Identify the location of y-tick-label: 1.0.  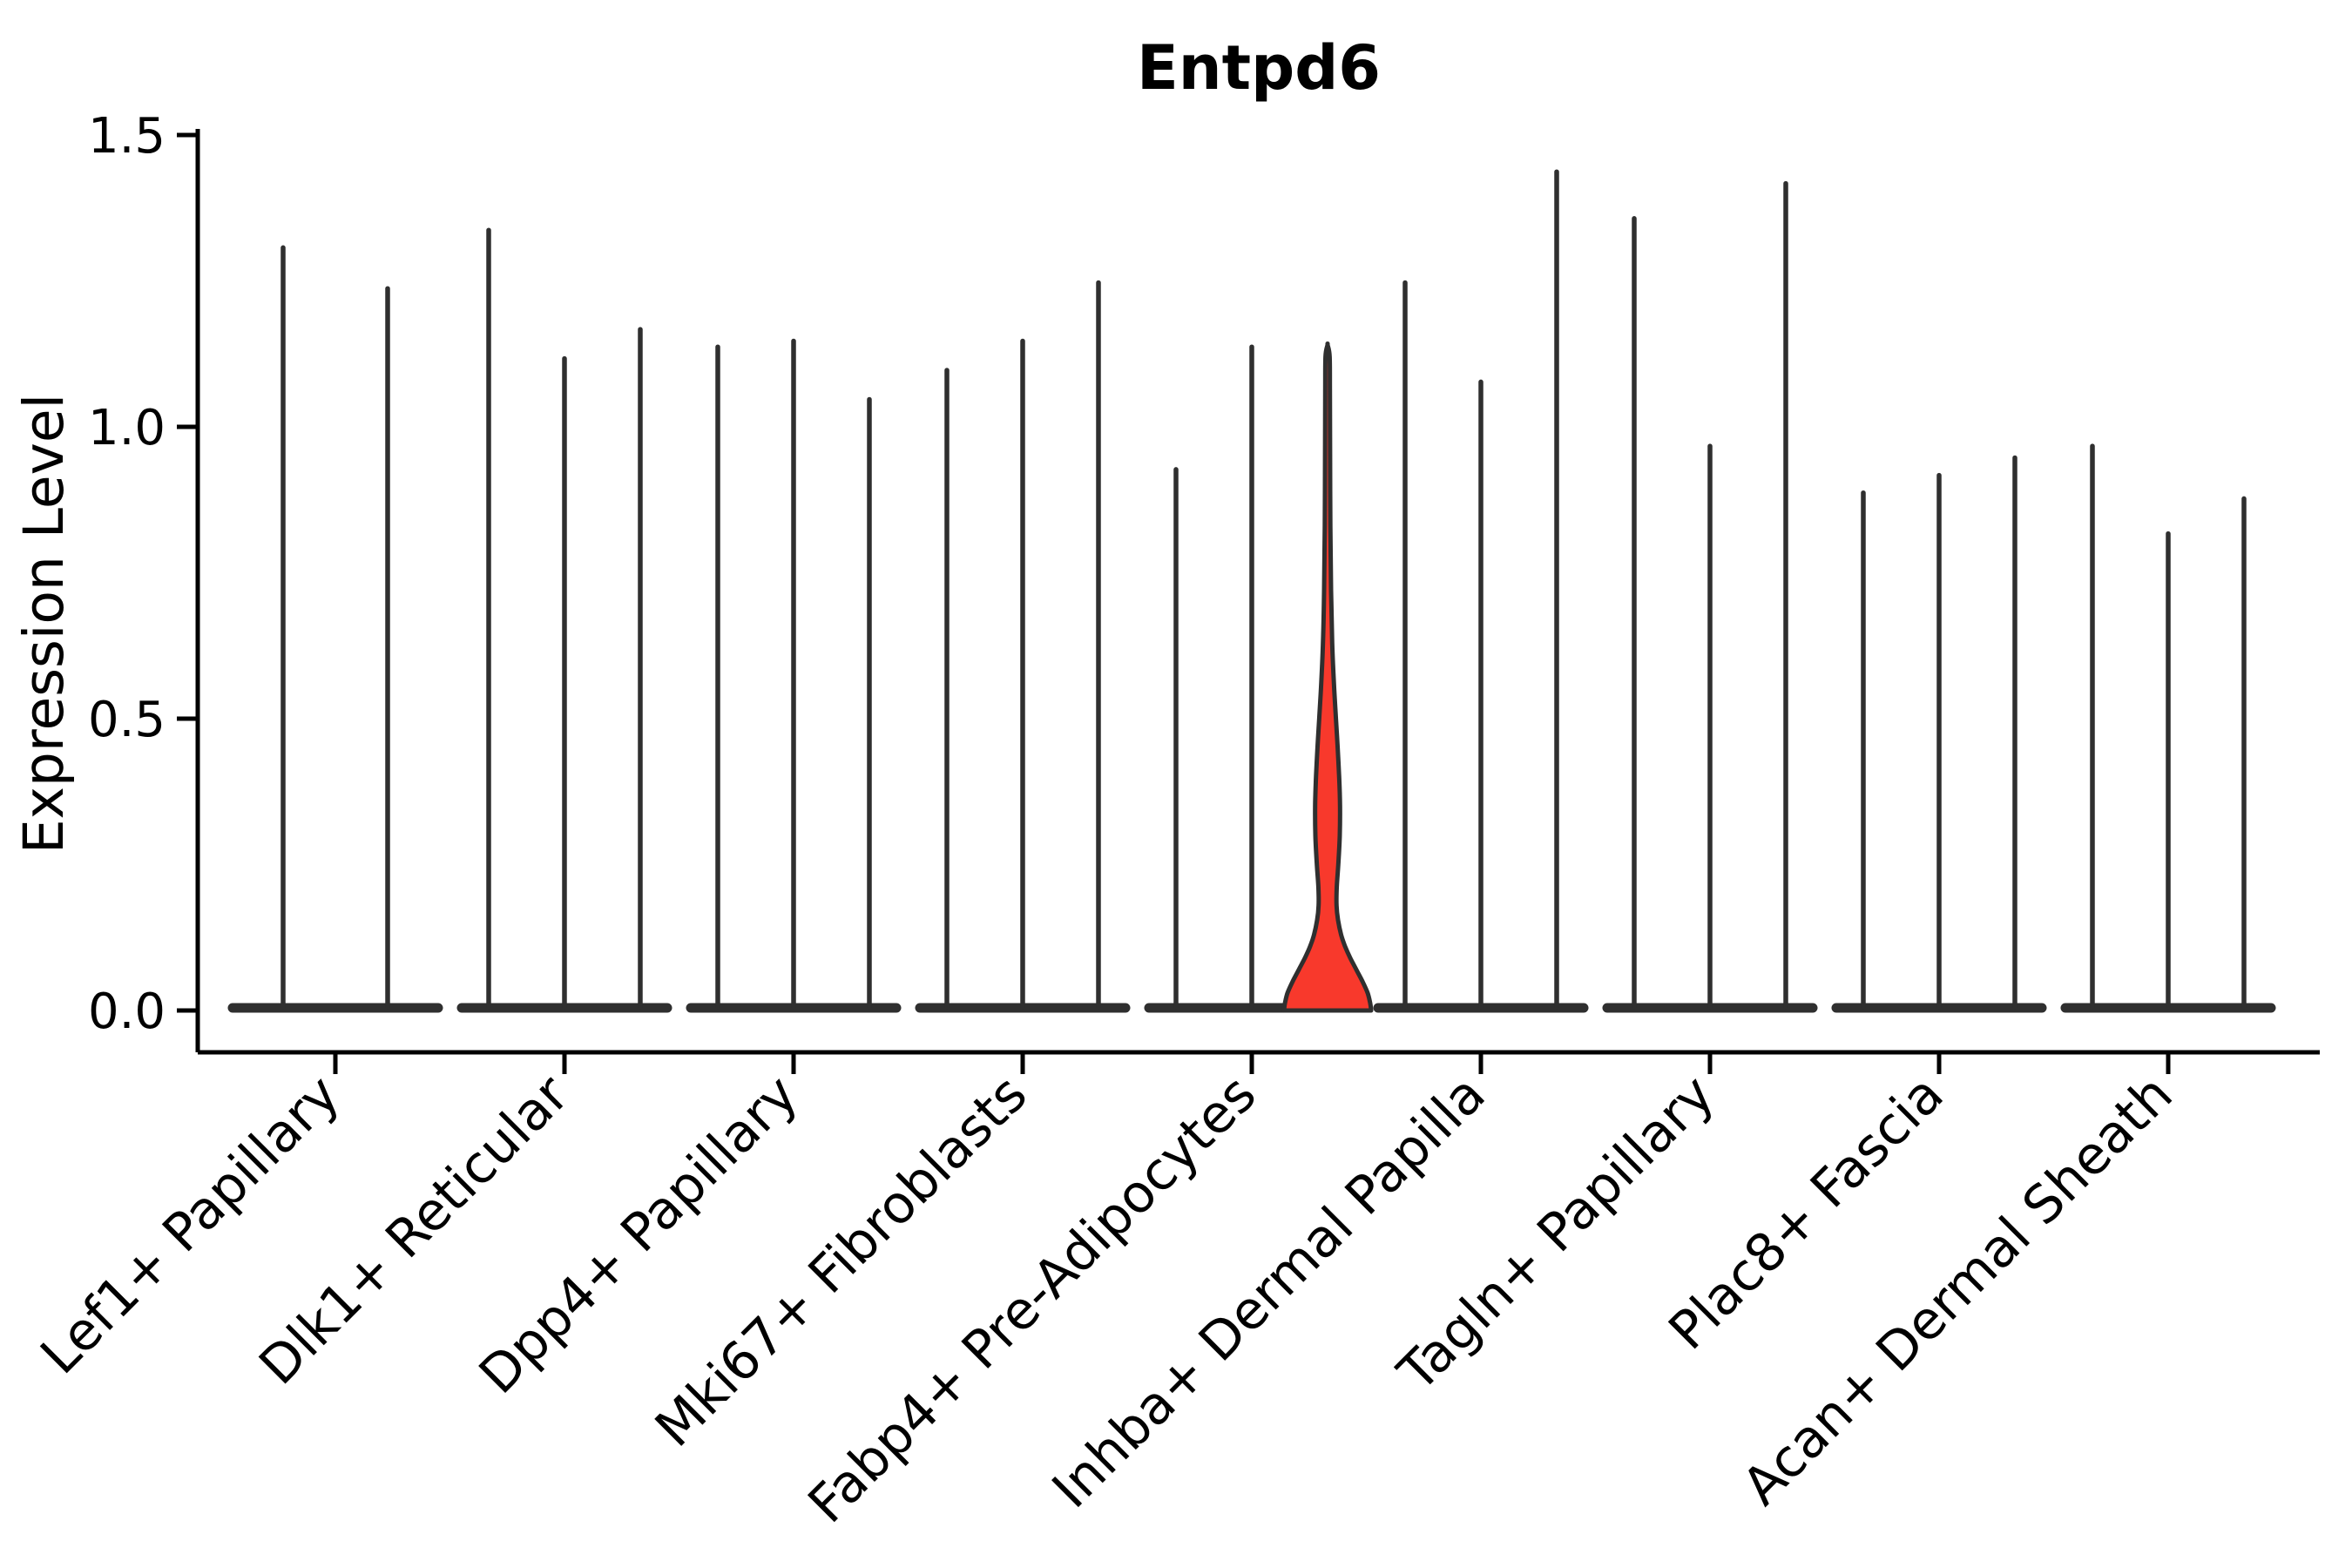
(127, 428).